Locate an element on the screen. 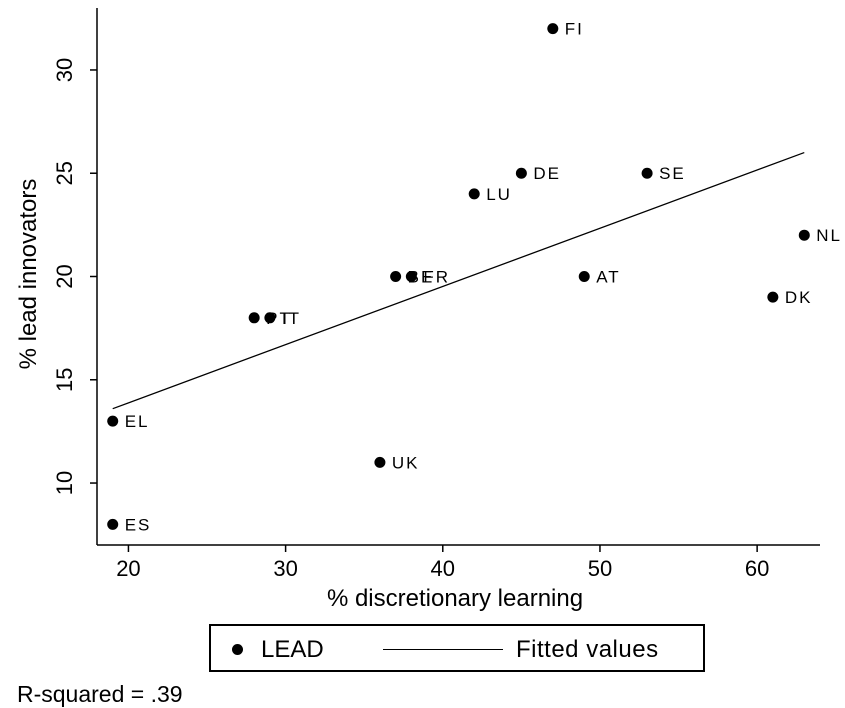 Image resolution: width=845 pixels, height=708 pixels. legend-marker-lead is located at coordinates (237, 649).